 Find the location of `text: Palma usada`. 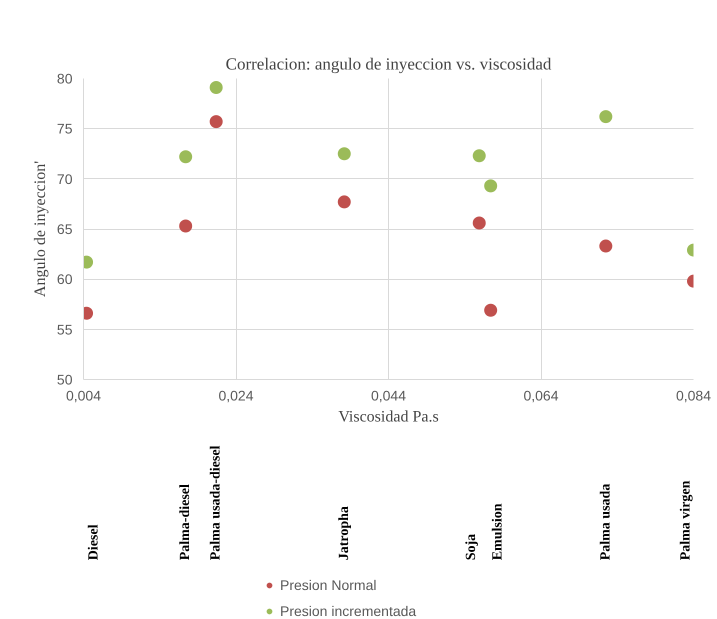

text: Palma usada is located at coordinates (606, 522).